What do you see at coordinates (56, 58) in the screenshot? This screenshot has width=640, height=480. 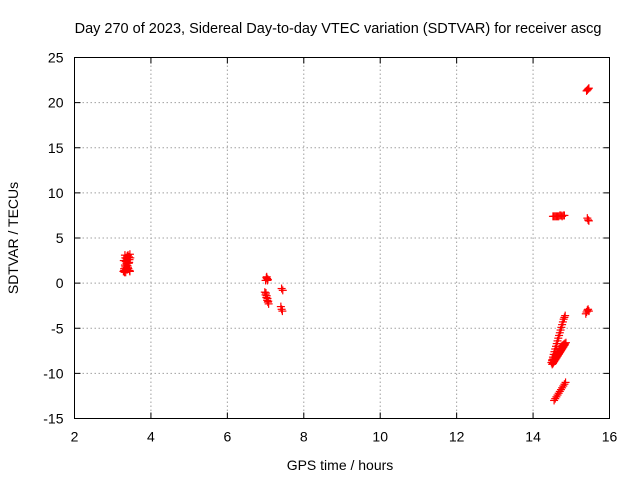 I see `y-tick-label: 25` at bounding box center [56, 58].